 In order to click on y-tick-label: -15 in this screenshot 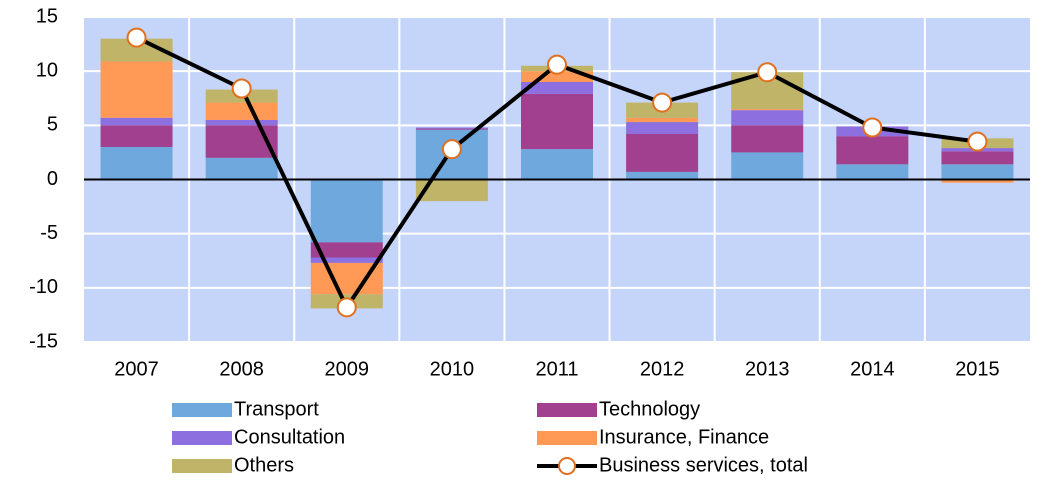, I will do `click(43, 341)`.